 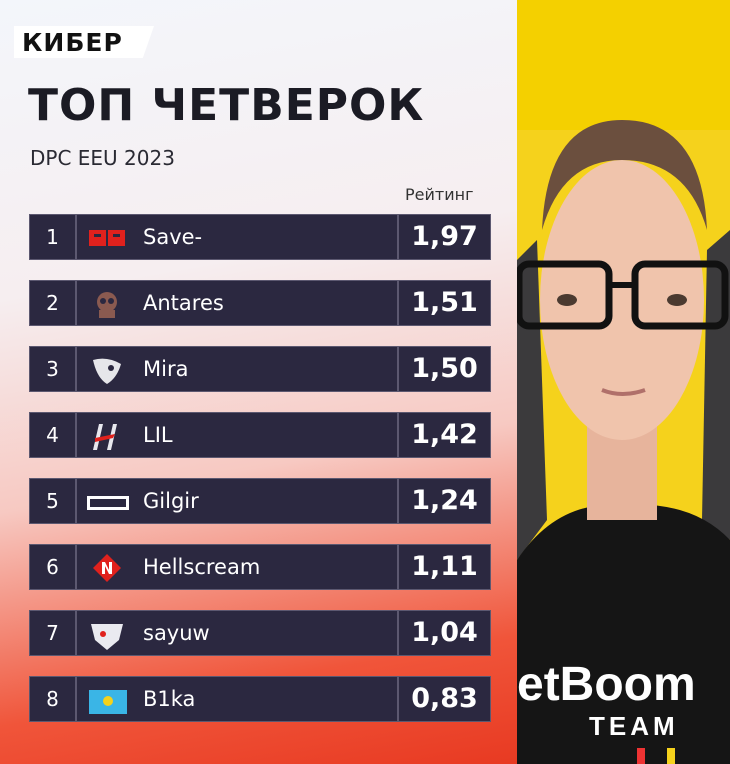 I want to click on player-cell: Gilgir, so click(x=237, y=501).